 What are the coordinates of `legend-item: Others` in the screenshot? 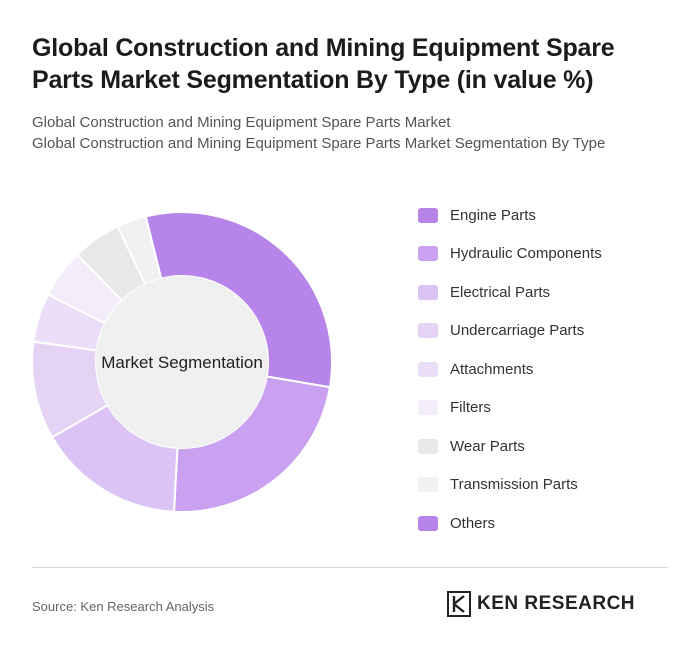 It's located at (553, 523).